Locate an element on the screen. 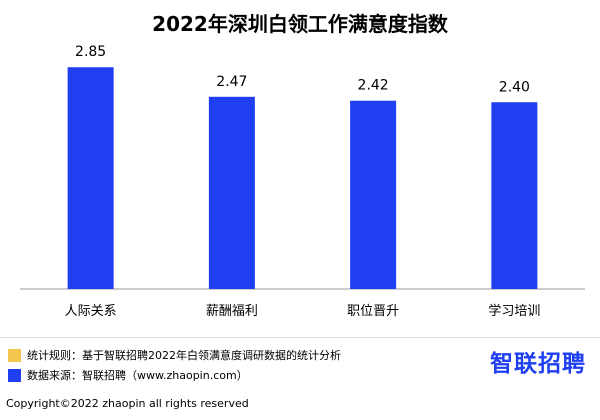  category-label-4: 学习培训 is located at coordinates (514, 311).